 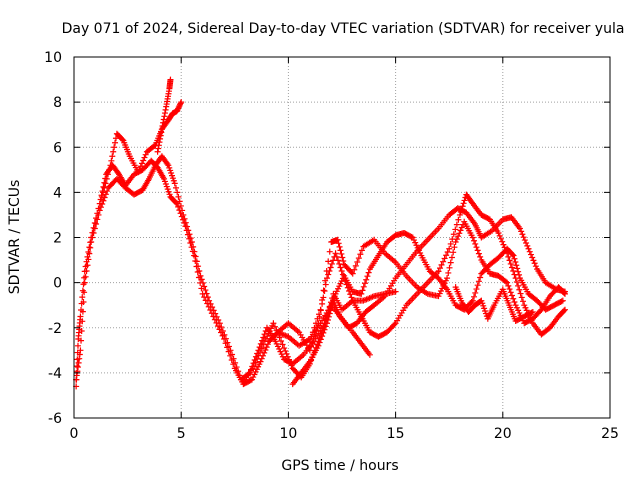 I want to click on y-tick-label: 6, so click(x=57, y=148).